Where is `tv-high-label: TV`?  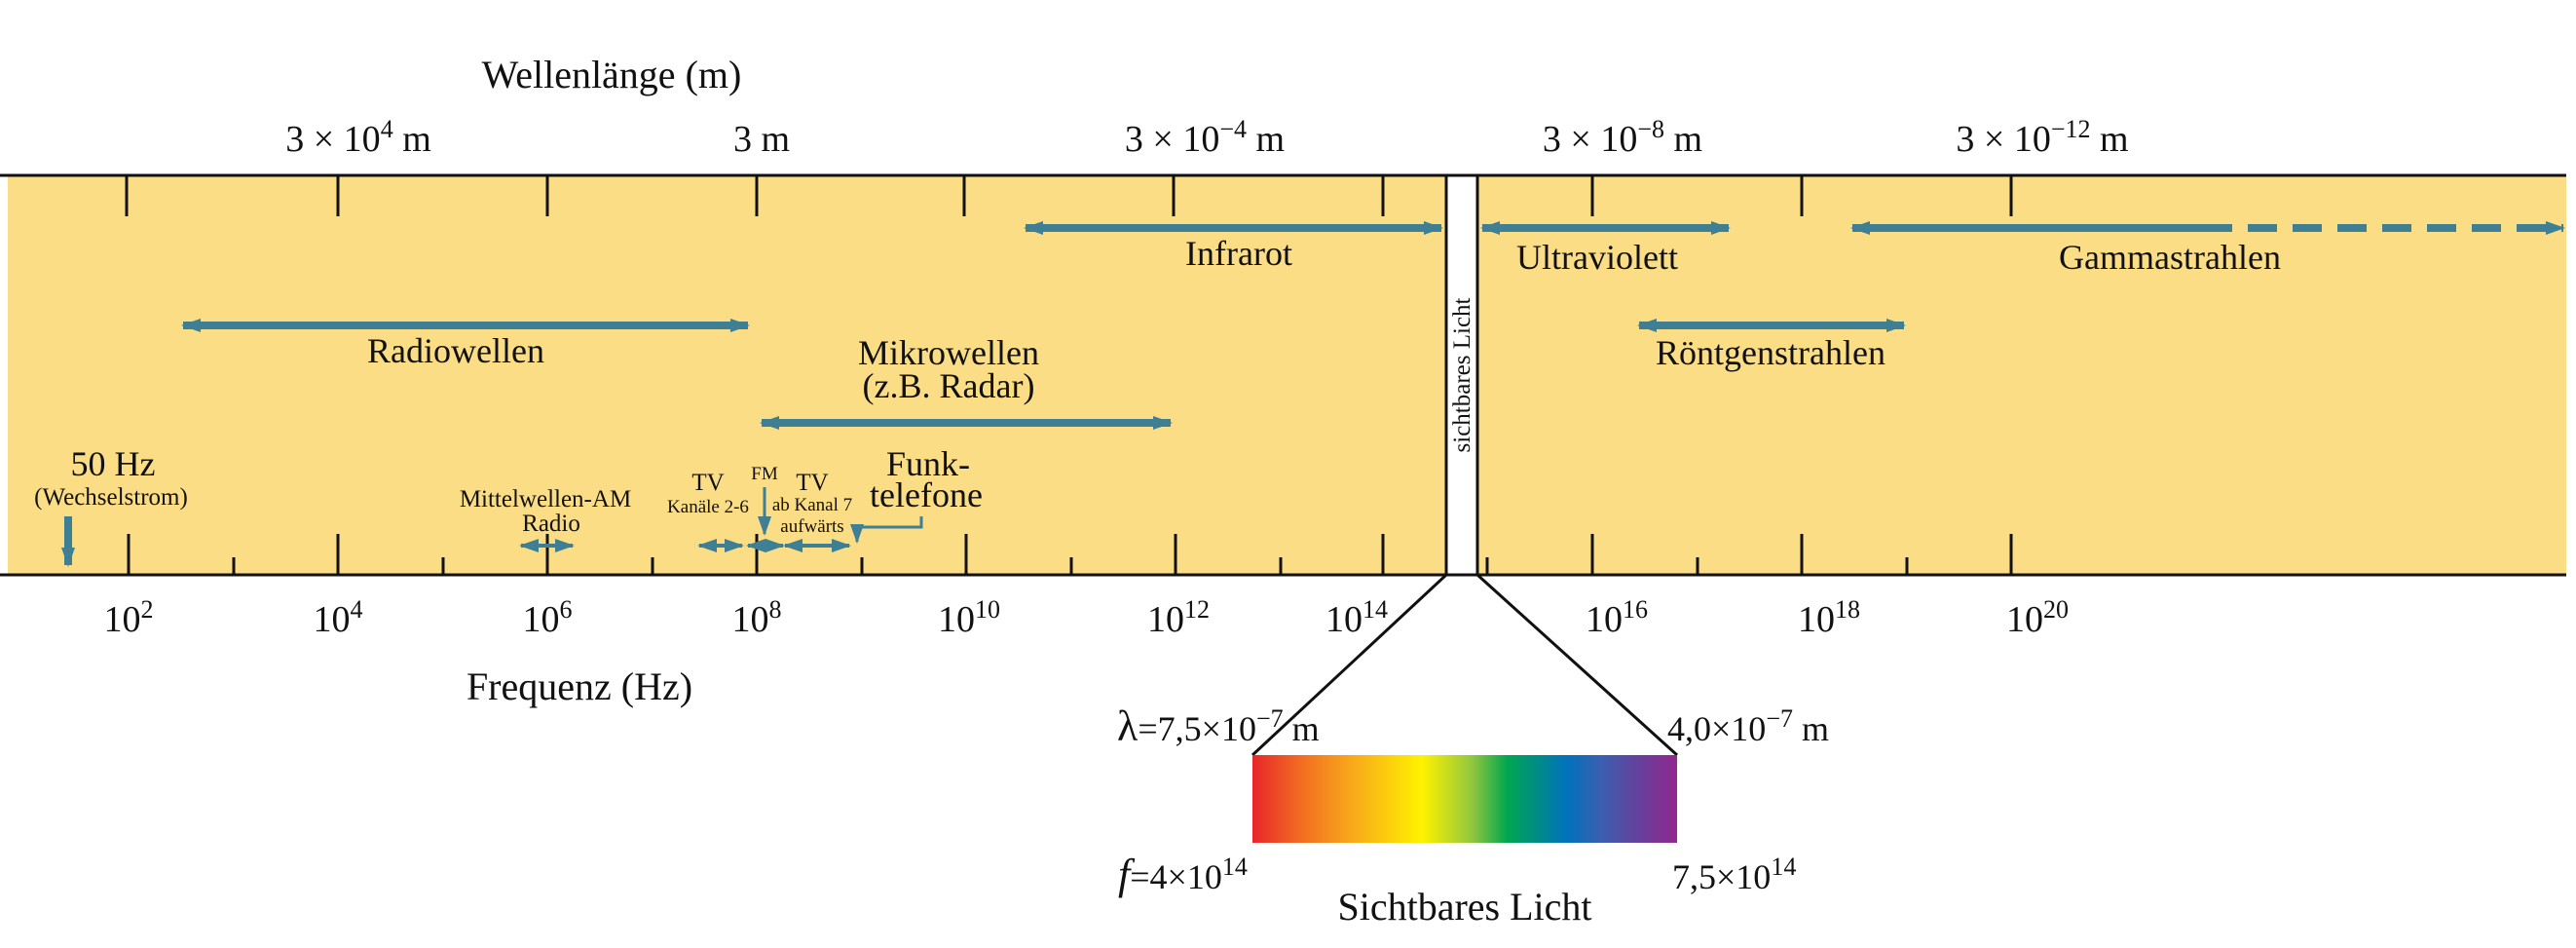 tv-high-label: TV is located at coordinates (812, 483).